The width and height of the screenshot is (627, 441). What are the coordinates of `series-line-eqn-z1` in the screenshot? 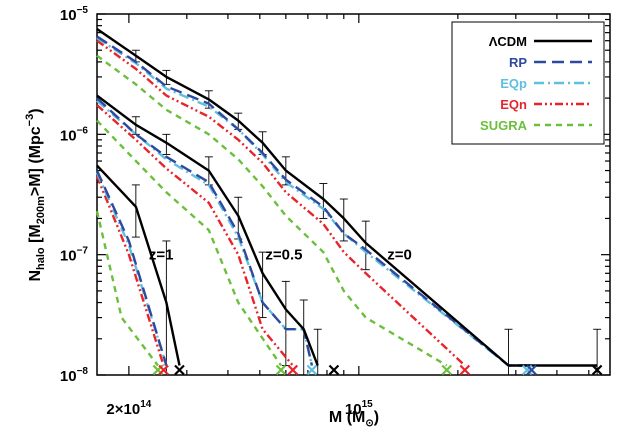 It's located at (130, 270).